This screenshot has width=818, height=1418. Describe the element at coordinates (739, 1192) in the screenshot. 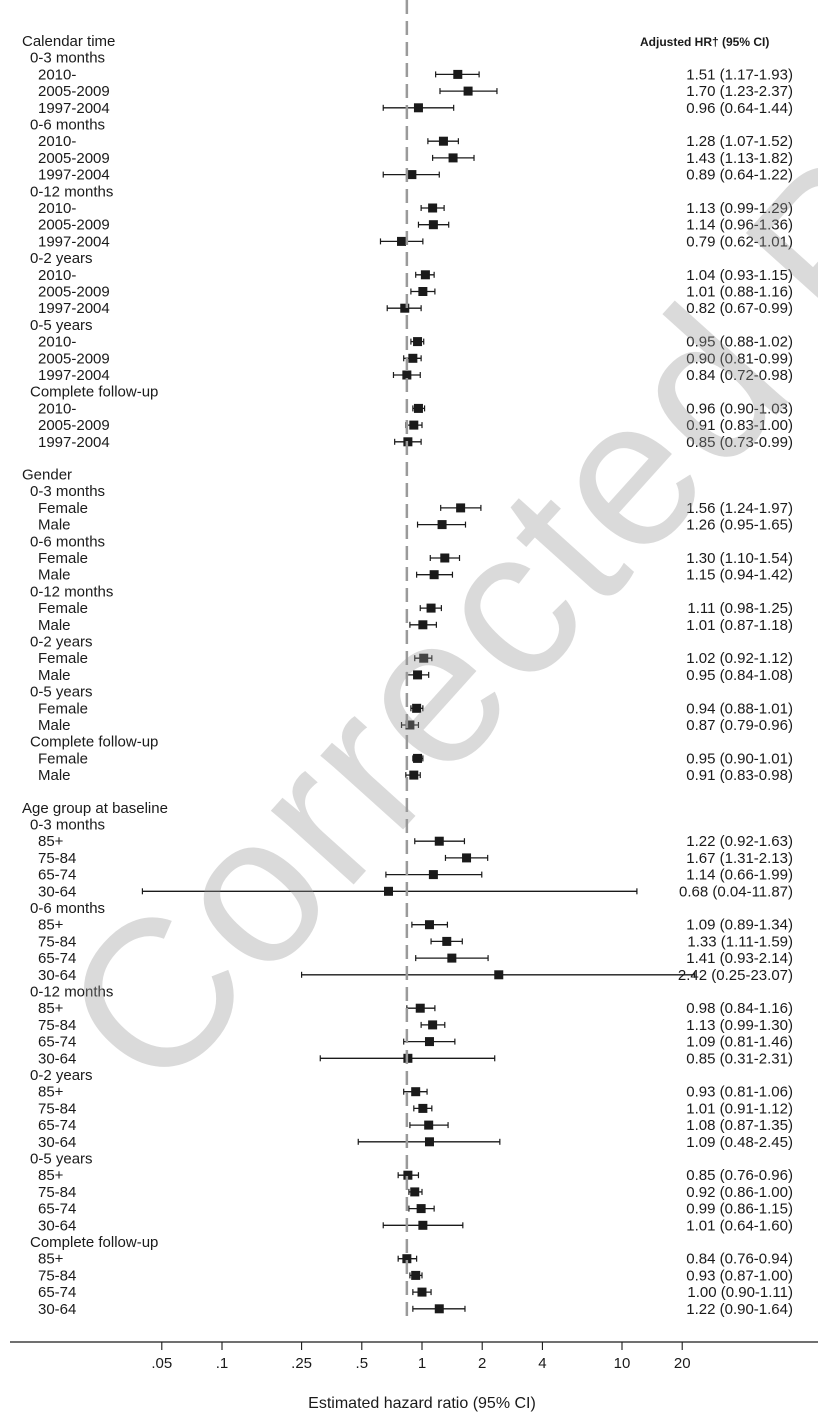

I see `hr-ci-value: 0.92 (0.86-1.00)` at that location.